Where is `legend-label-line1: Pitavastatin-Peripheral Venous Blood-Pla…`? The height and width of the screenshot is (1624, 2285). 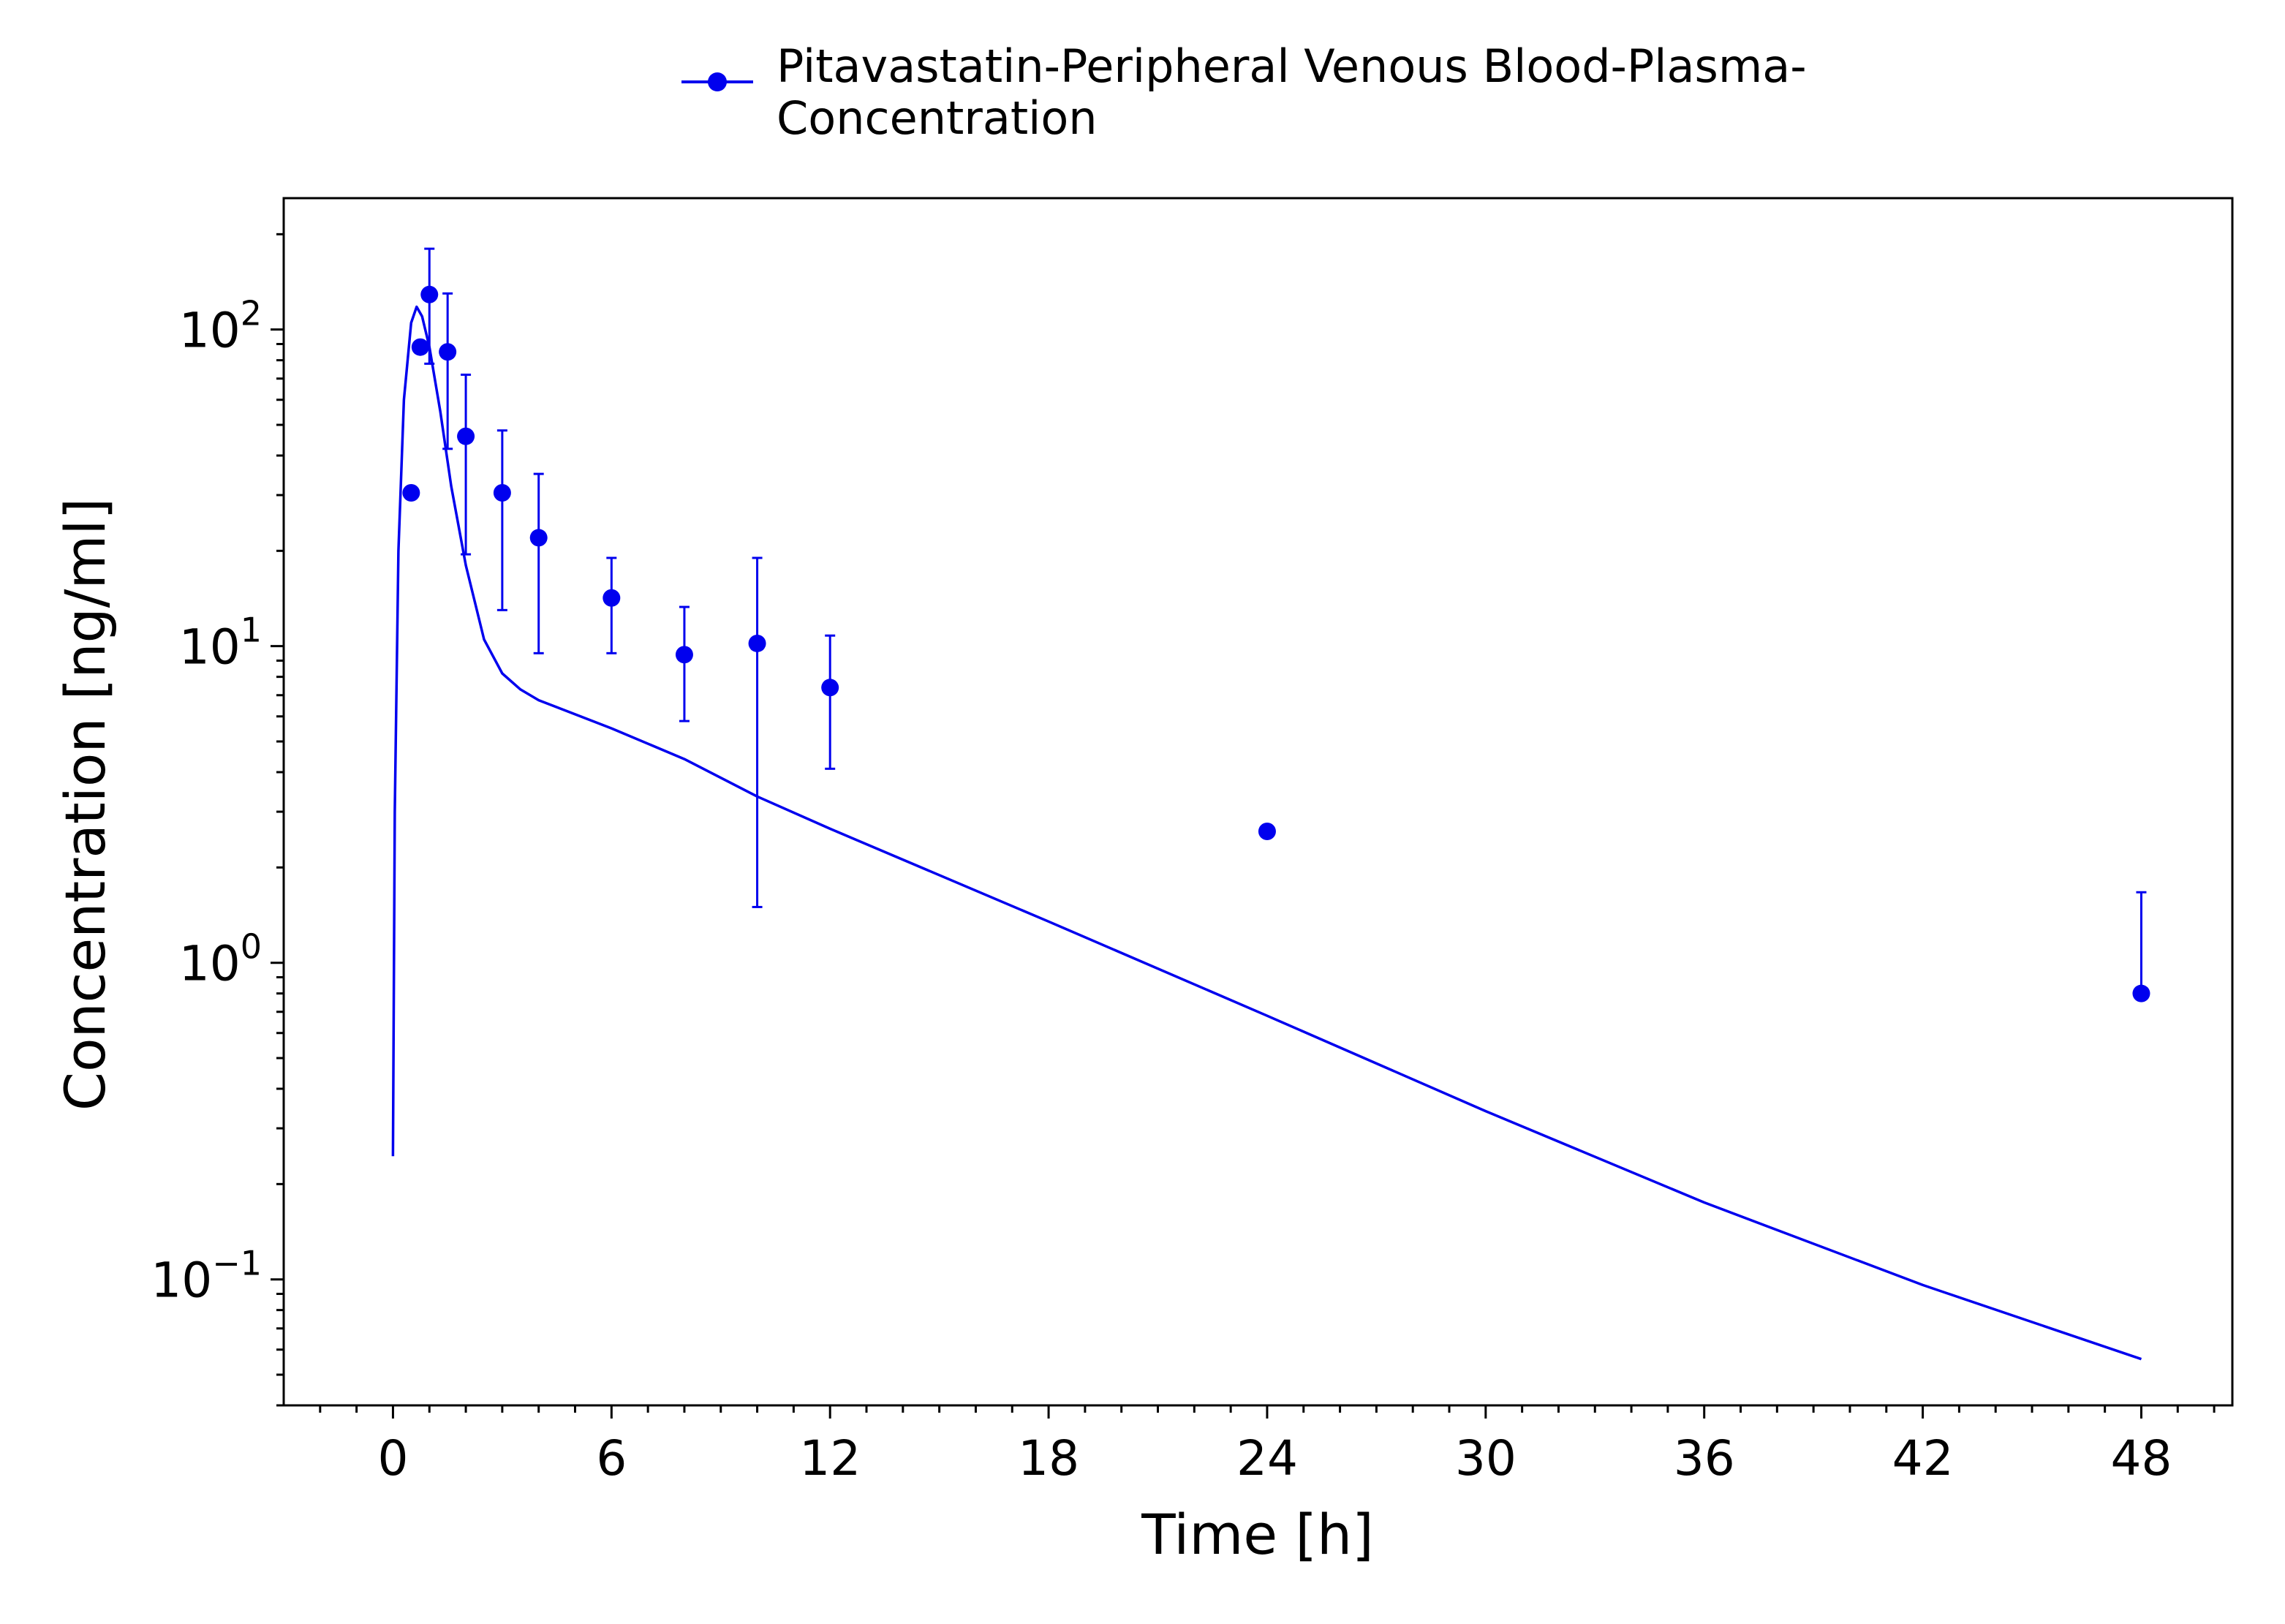 legend-label-line1: Pitavastatin-Peripheral Venous Blood-Pla… is located at coordinates (1292, 66).